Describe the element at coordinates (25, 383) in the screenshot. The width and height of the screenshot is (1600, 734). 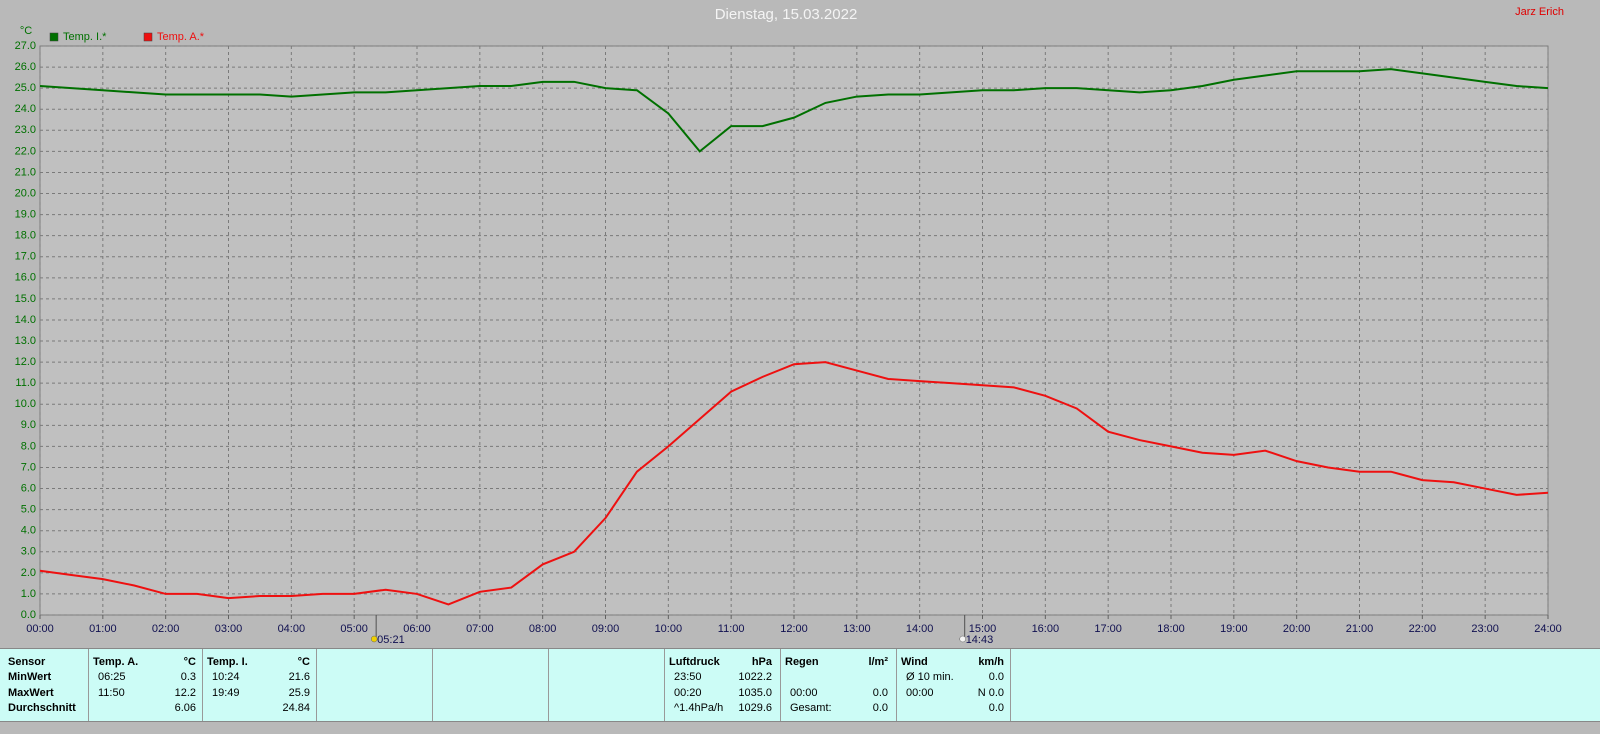
I see `y-tick-label: 11.0` at that location.